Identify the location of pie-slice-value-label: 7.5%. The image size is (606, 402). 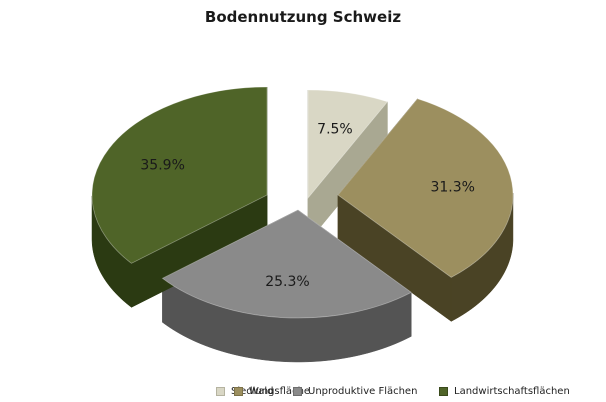
(335, 130).